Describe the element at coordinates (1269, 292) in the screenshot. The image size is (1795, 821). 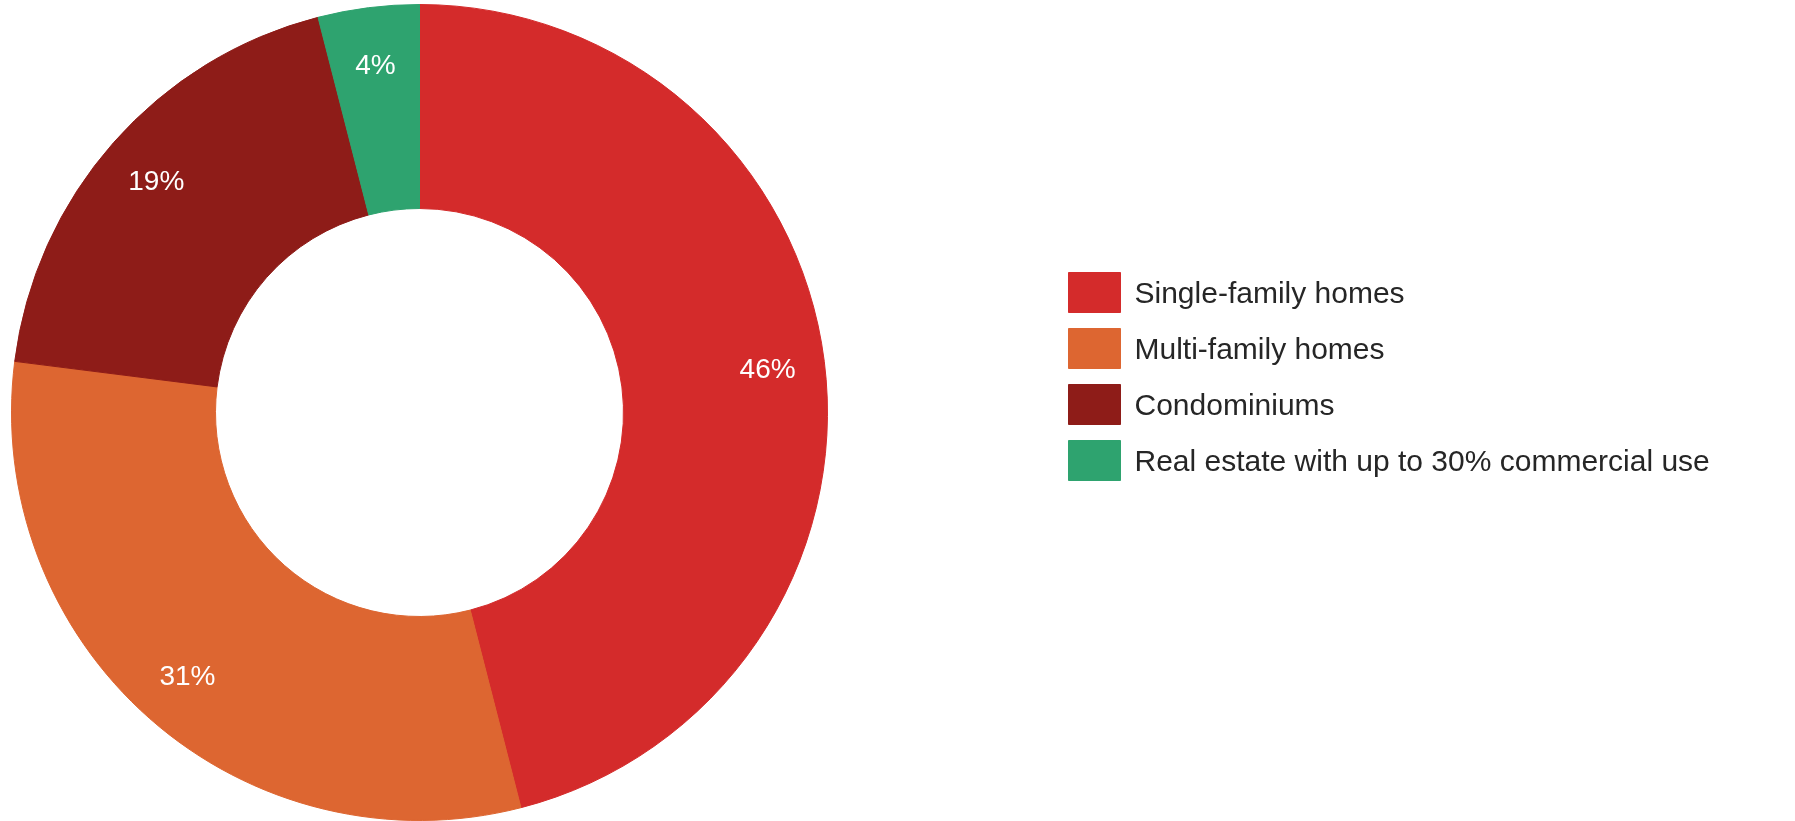
I see `legend-label: Single-family homes` at that location.